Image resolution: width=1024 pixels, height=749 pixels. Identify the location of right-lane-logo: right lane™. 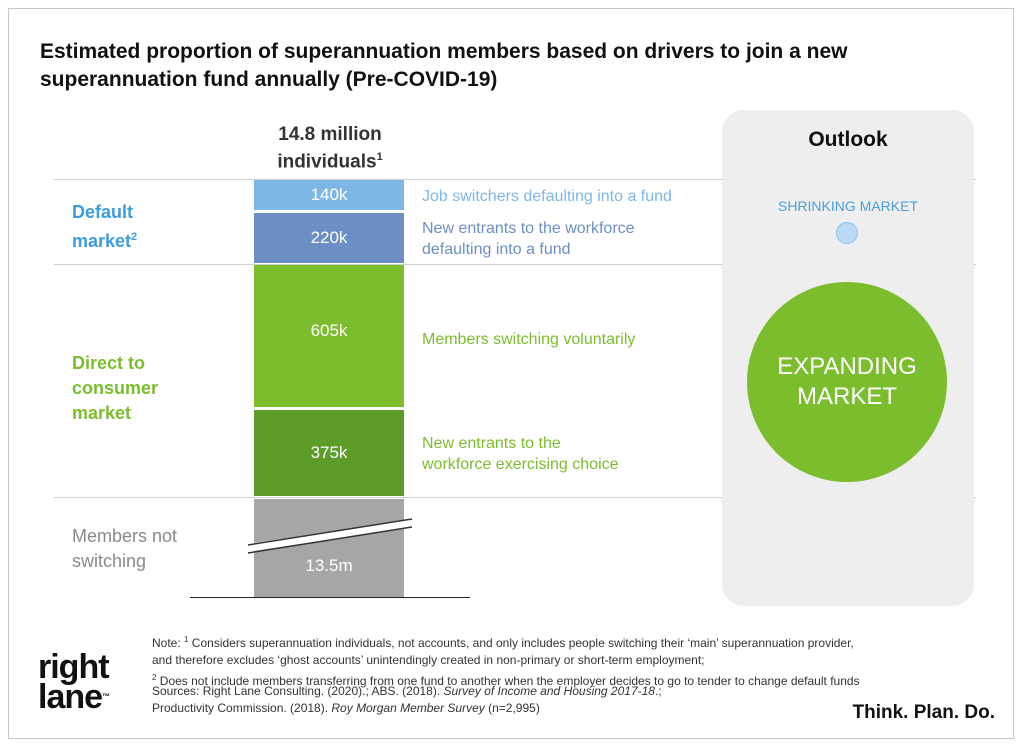
(88, 681).